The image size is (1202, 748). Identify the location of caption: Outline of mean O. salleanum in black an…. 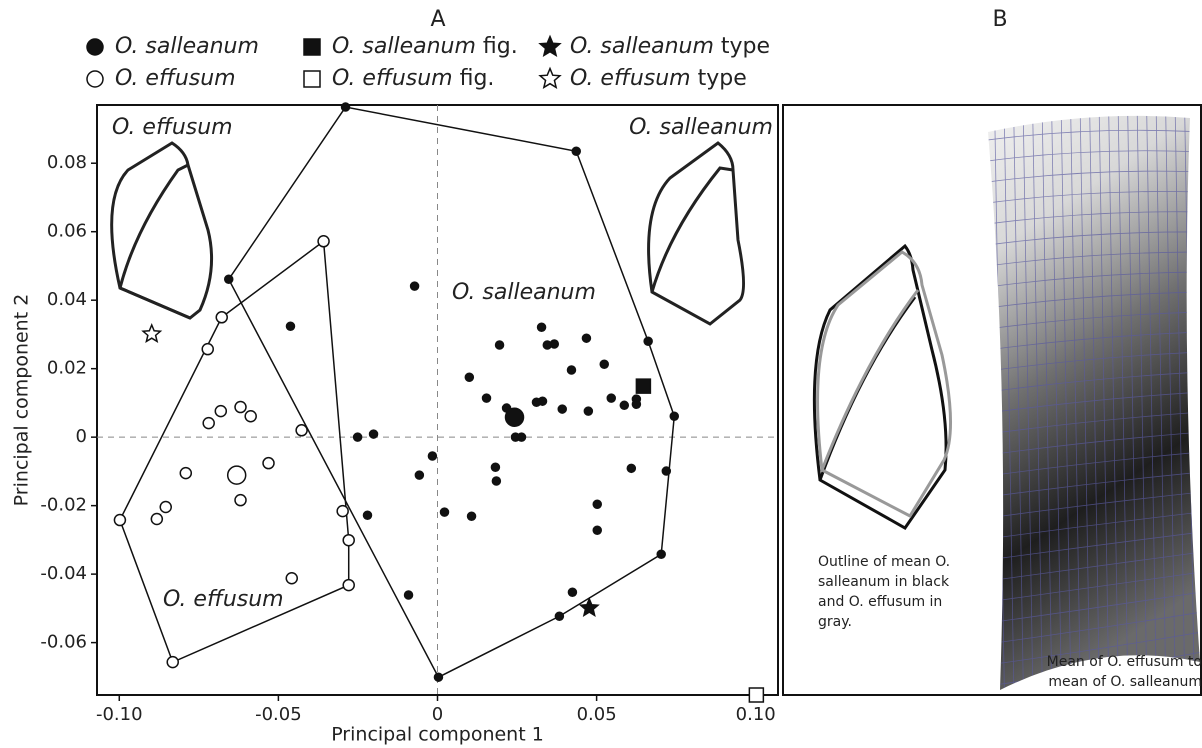
(884, 592).